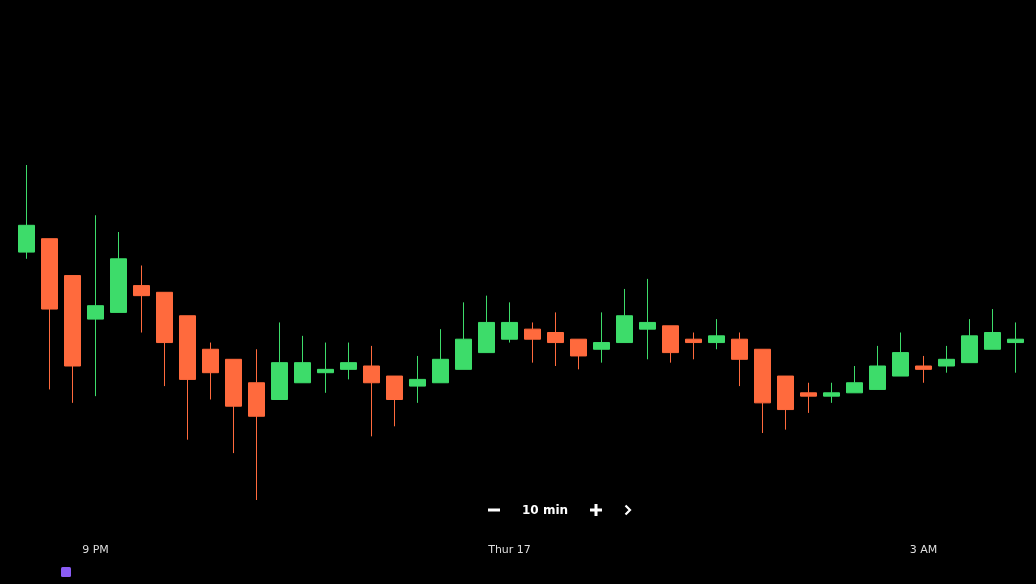  I want to click on text: 10 min, so click(545, 510).